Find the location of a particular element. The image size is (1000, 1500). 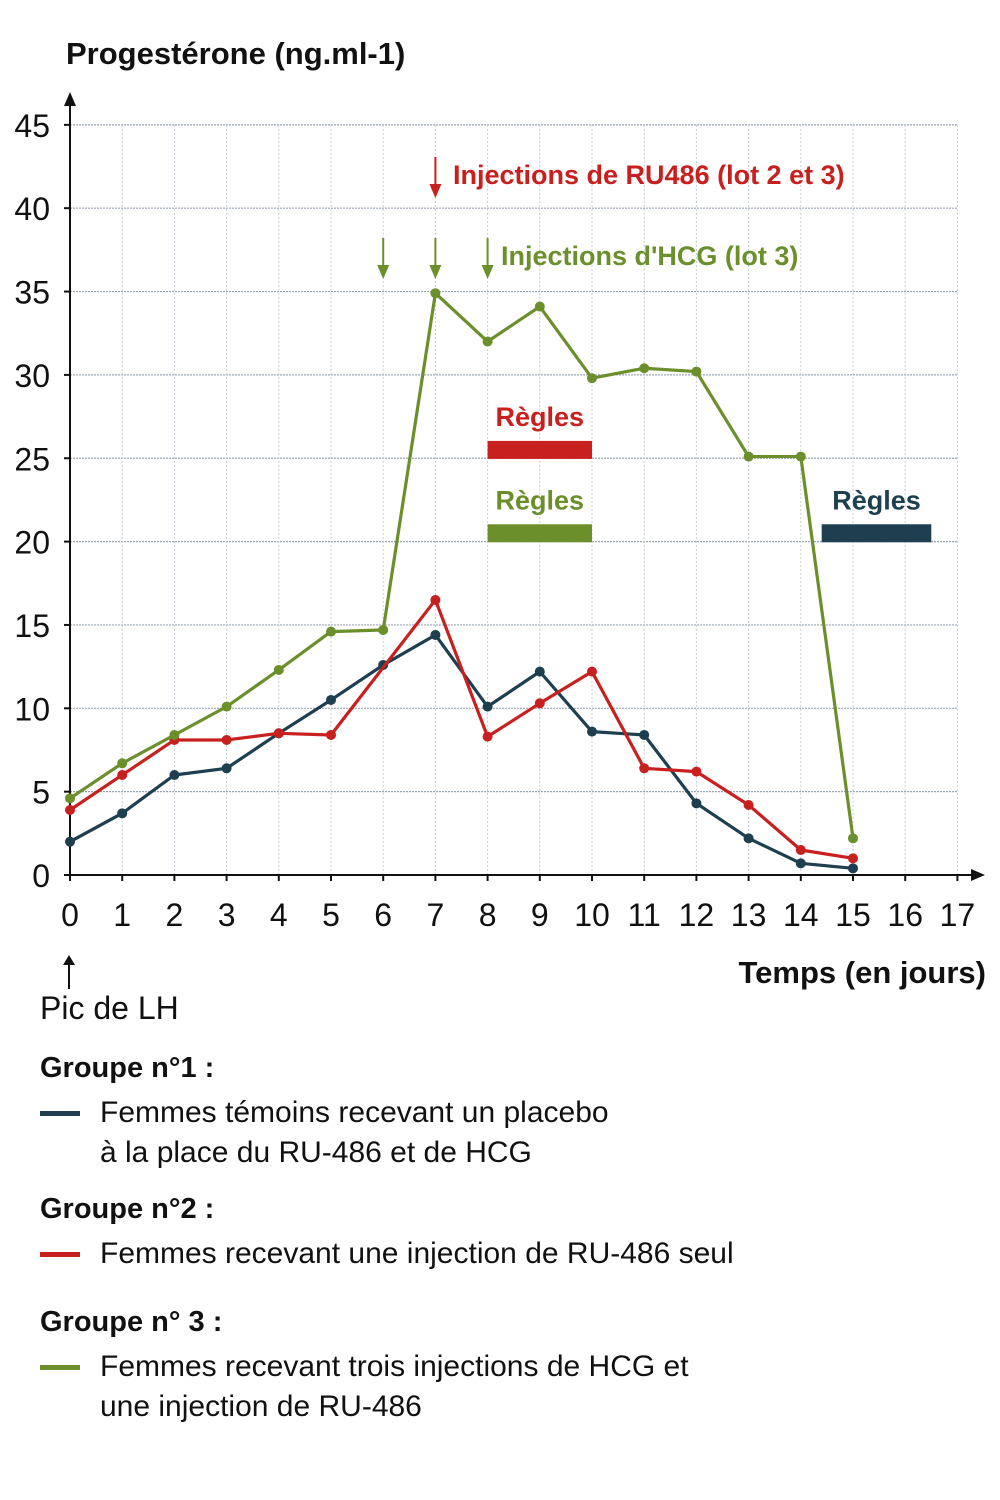

legend-group-3-title: Groupe n° 3 : is located at coordinates (131, 1322).